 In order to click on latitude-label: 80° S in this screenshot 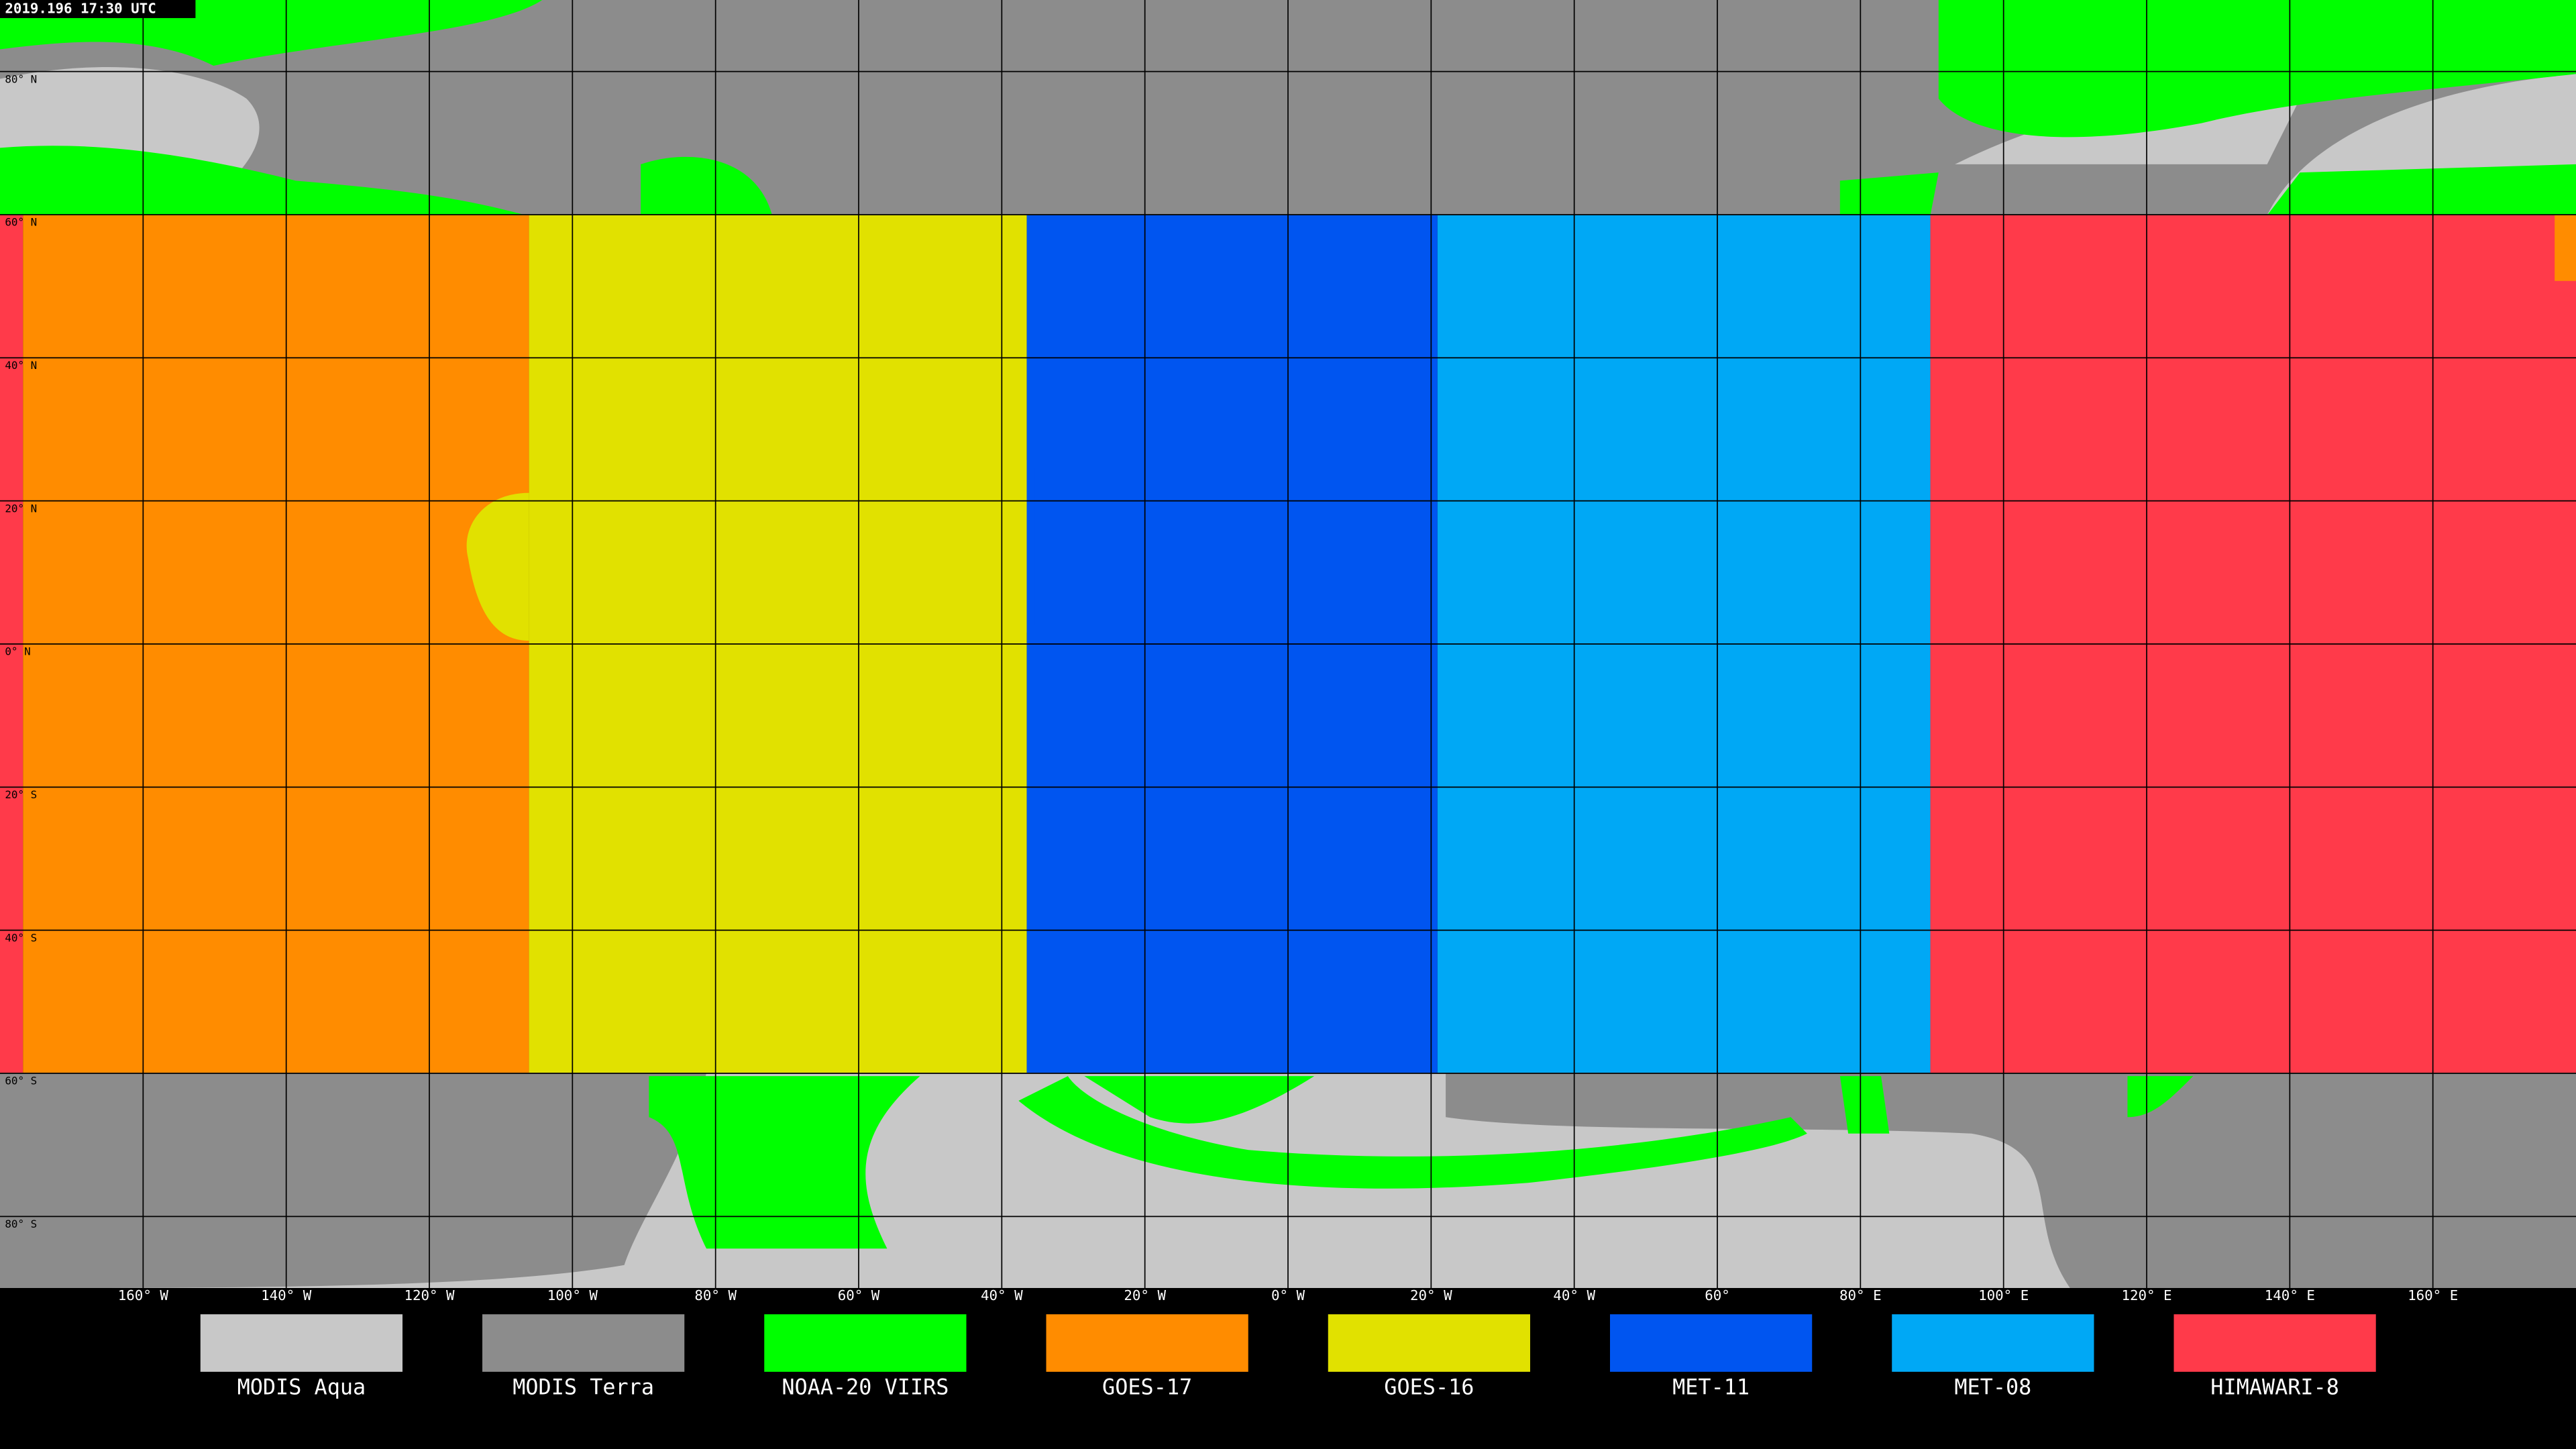, I will do `click(21, 1224)`.